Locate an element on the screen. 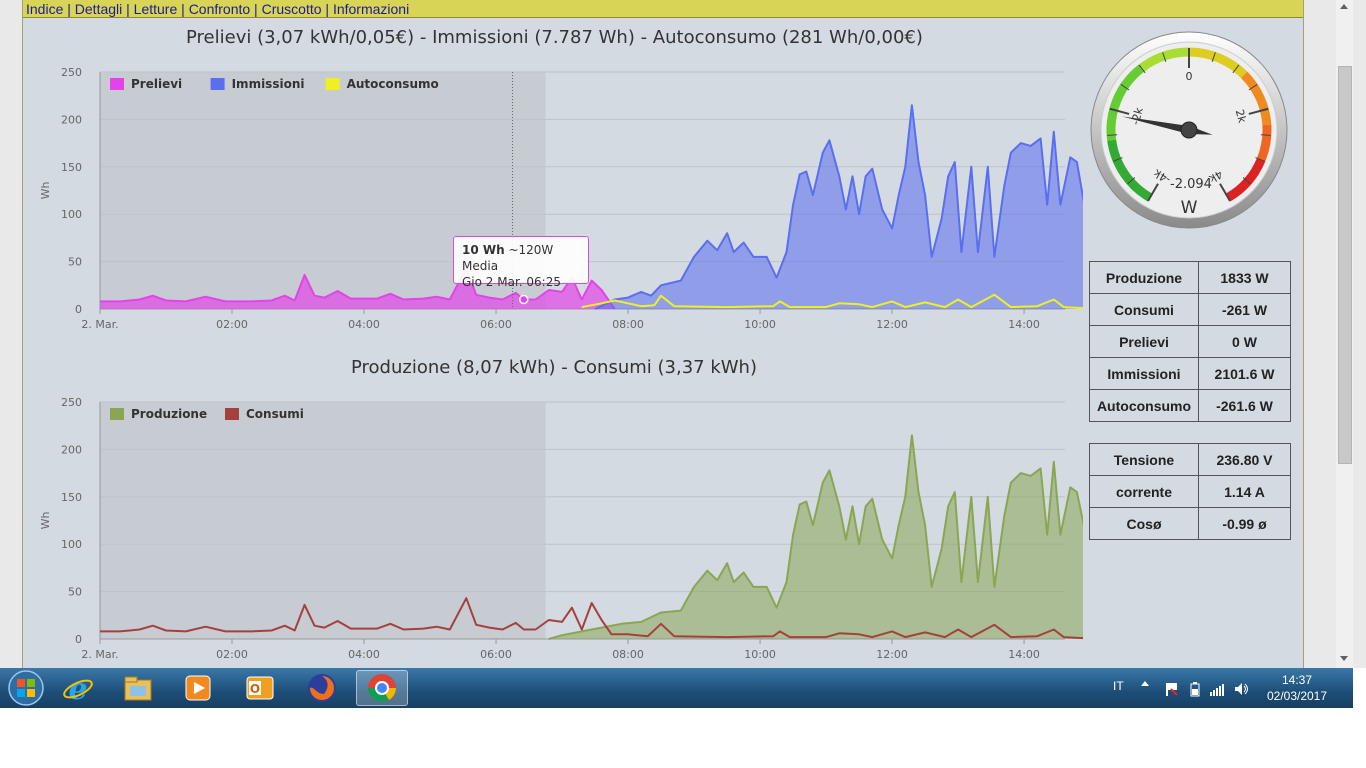 The height and width of the screenshot is (768, 1366). series-area-immissioni is located at coordinates (839, 207).